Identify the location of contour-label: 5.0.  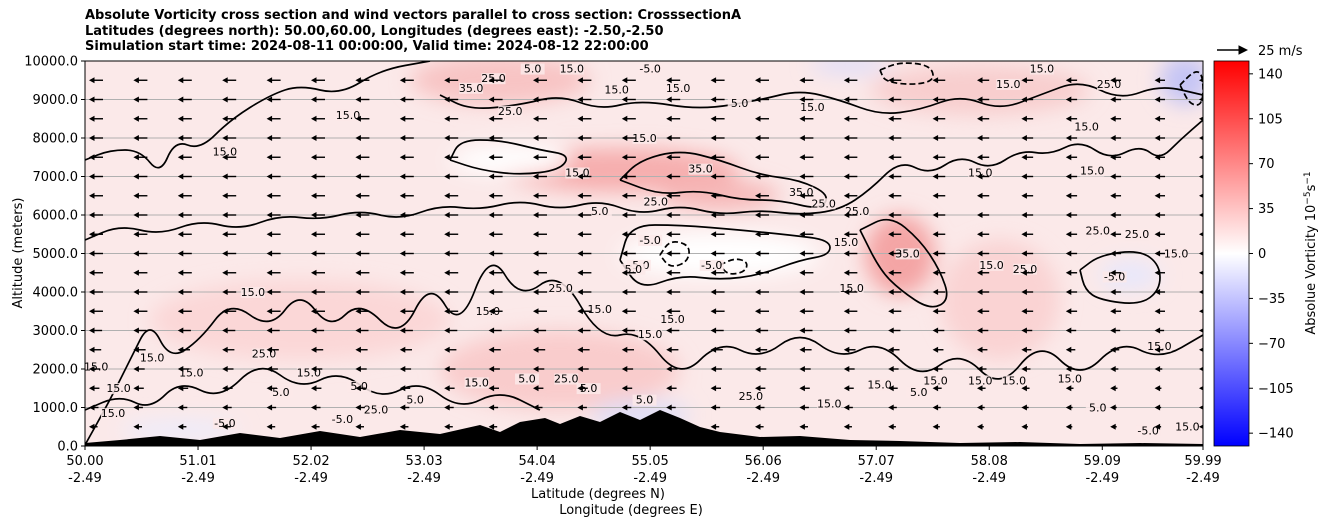
(1098, 407).